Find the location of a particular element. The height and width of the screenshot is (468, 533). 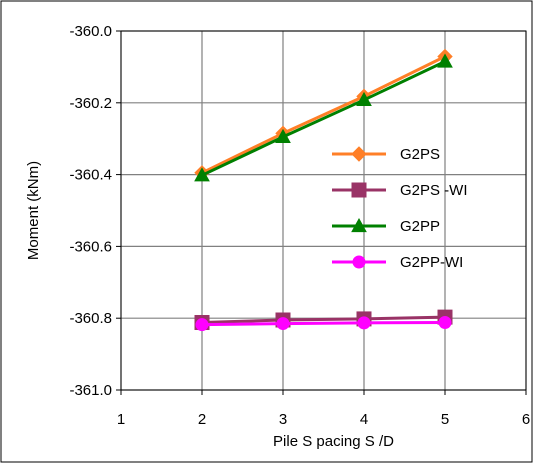

legend-label: G2PS -WI is located at coordinates (434, 190).